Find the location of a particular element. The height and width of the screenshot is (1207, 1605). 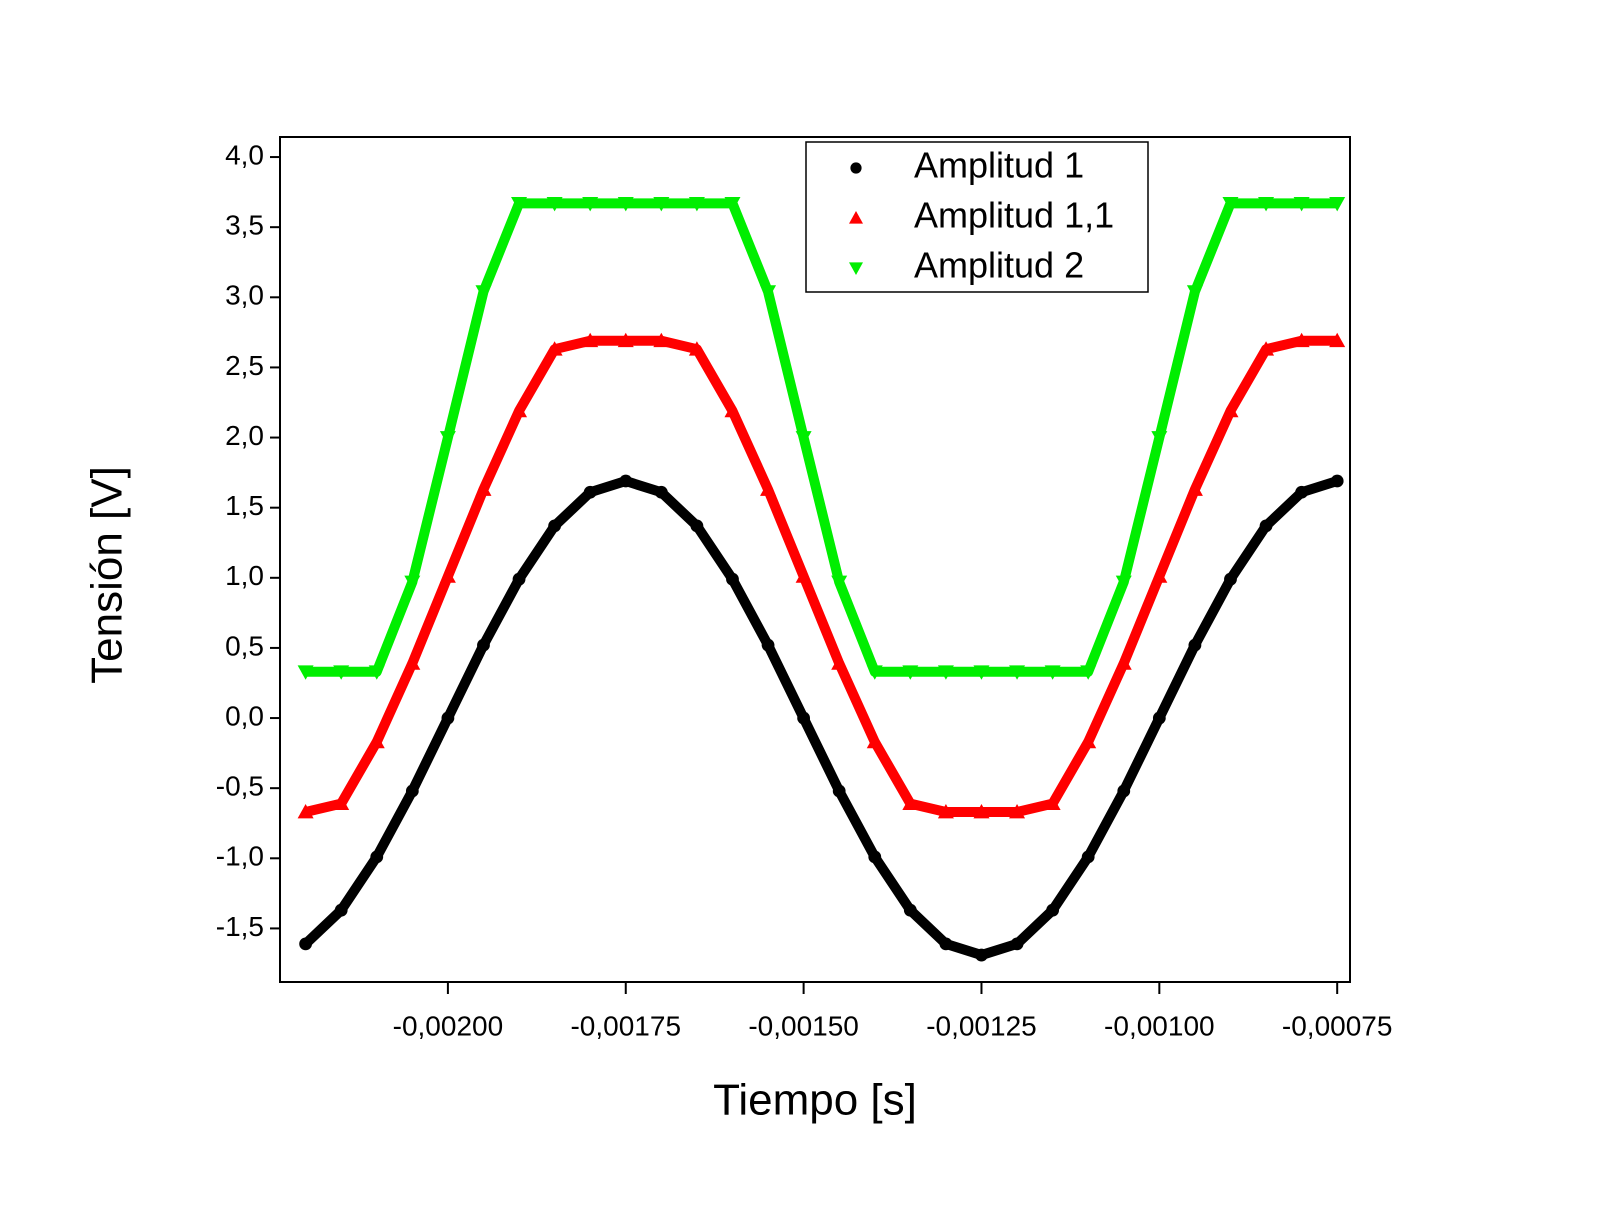

y-tick-label: -1,0 is located at coordinates (240, 856).